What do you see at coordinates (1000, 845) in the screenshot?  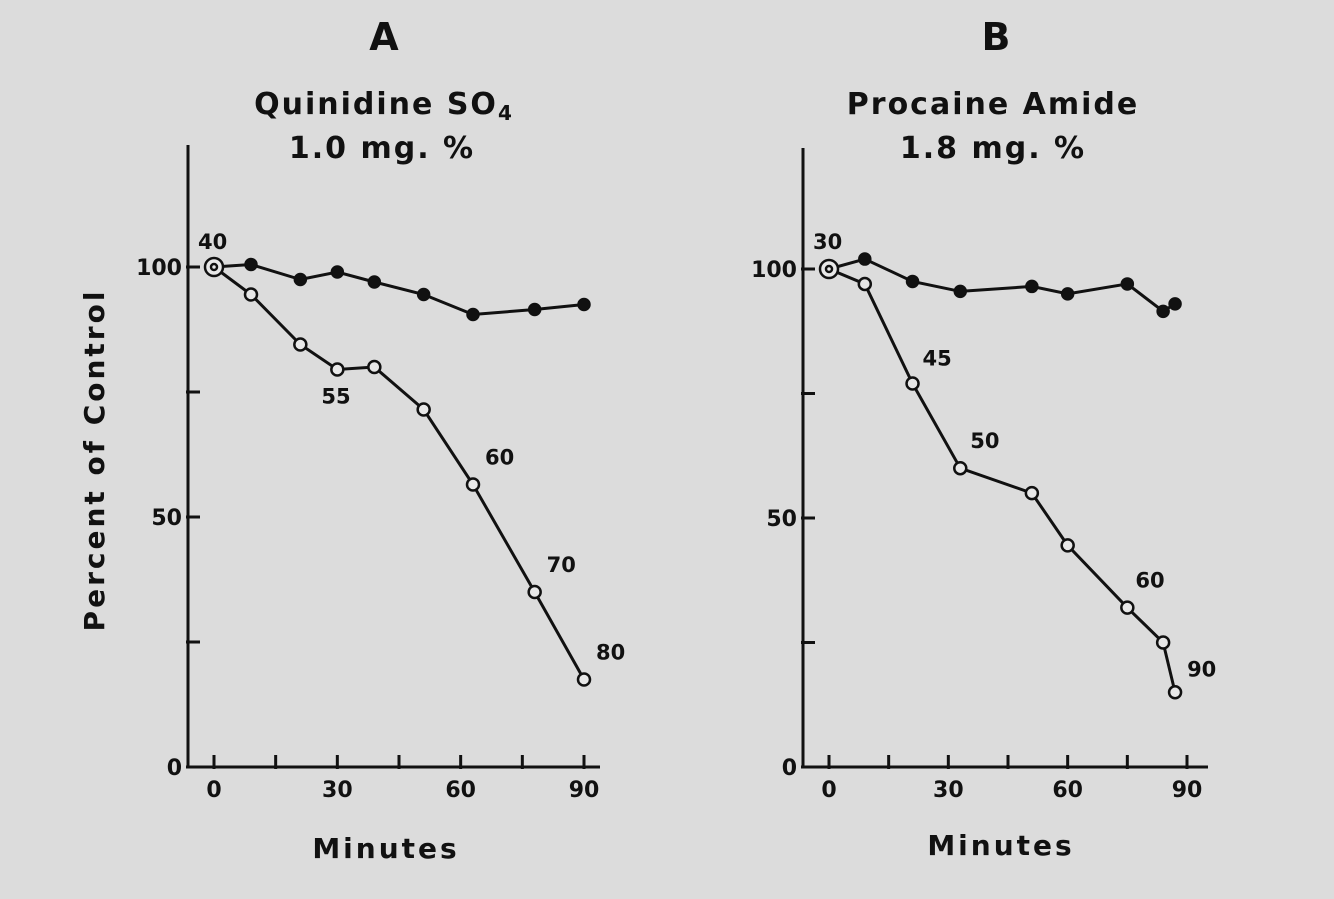 I see `panel-b-x-axis-label: Minutes` at bounding box center [1000, 845].